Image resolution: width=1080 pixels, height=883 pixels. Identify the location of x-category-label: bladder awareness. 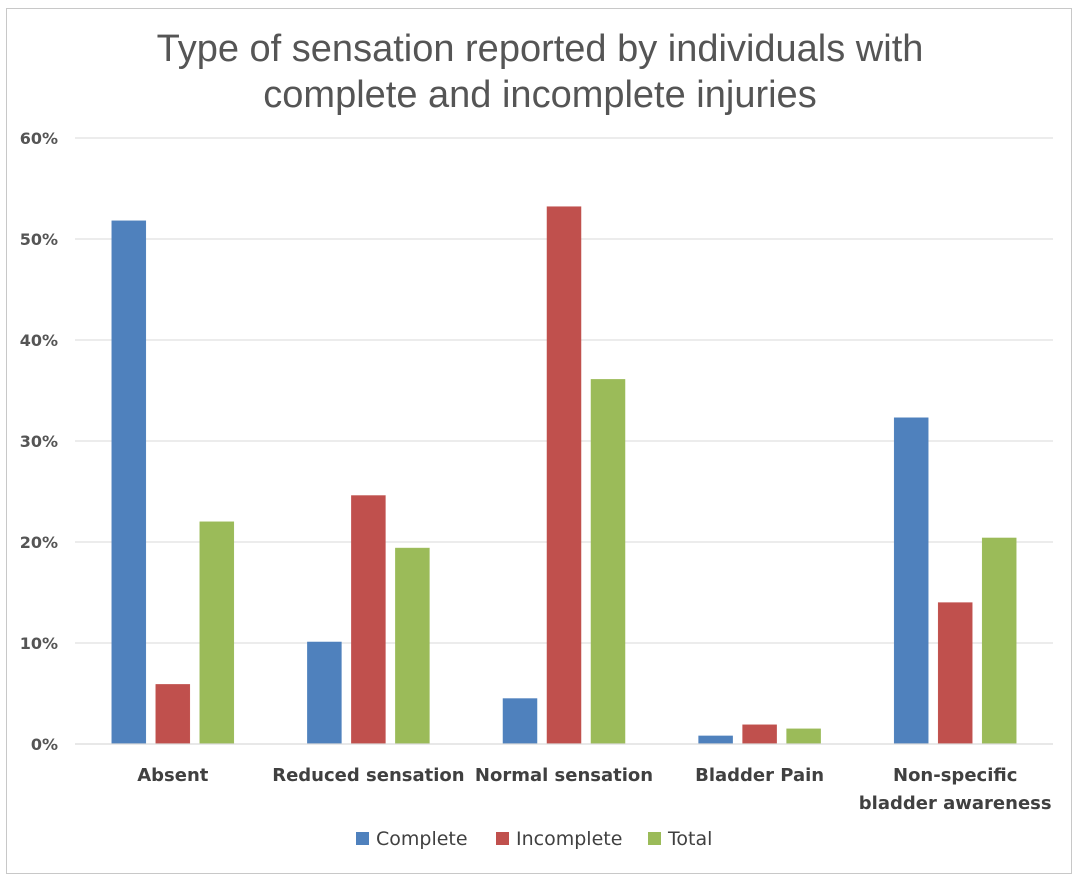
(955, 803).